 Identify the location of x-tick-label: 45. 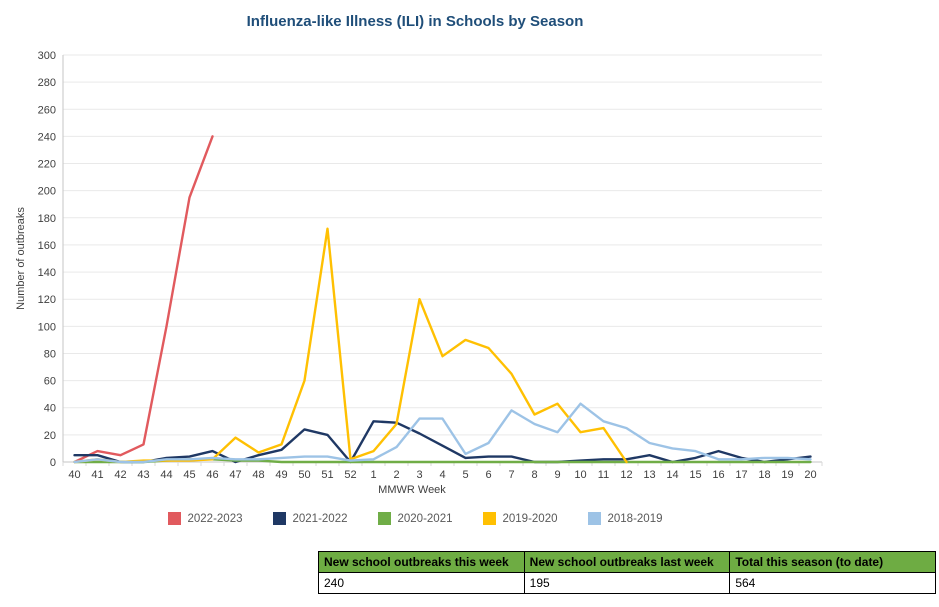
(189, 475).